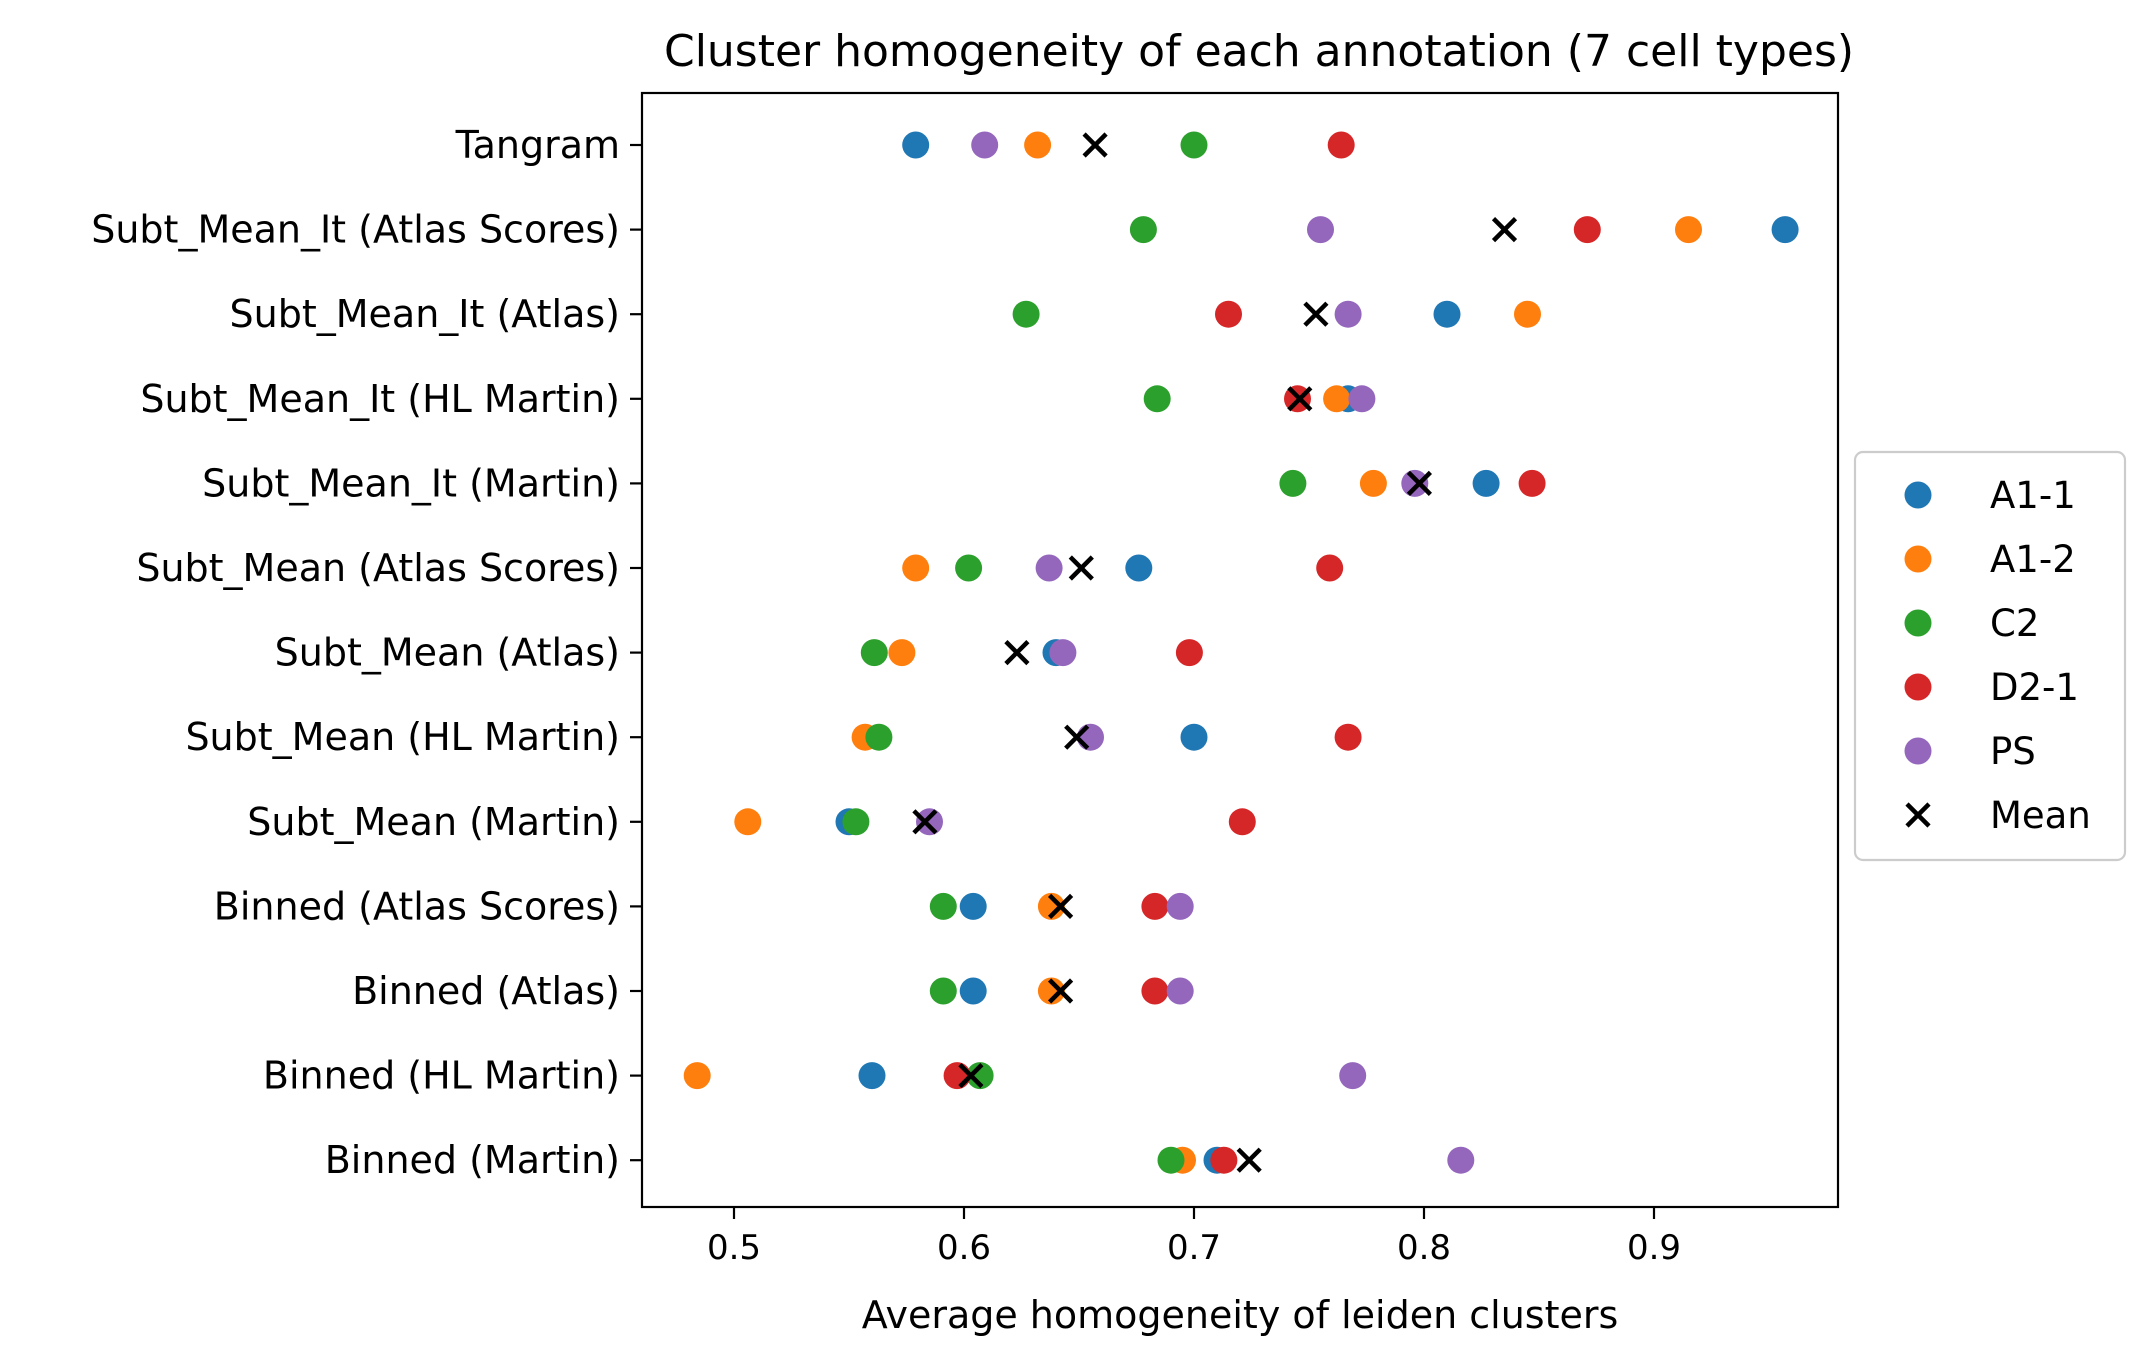  I want to click on y-tick-label: Tangram, so click(537, 145).